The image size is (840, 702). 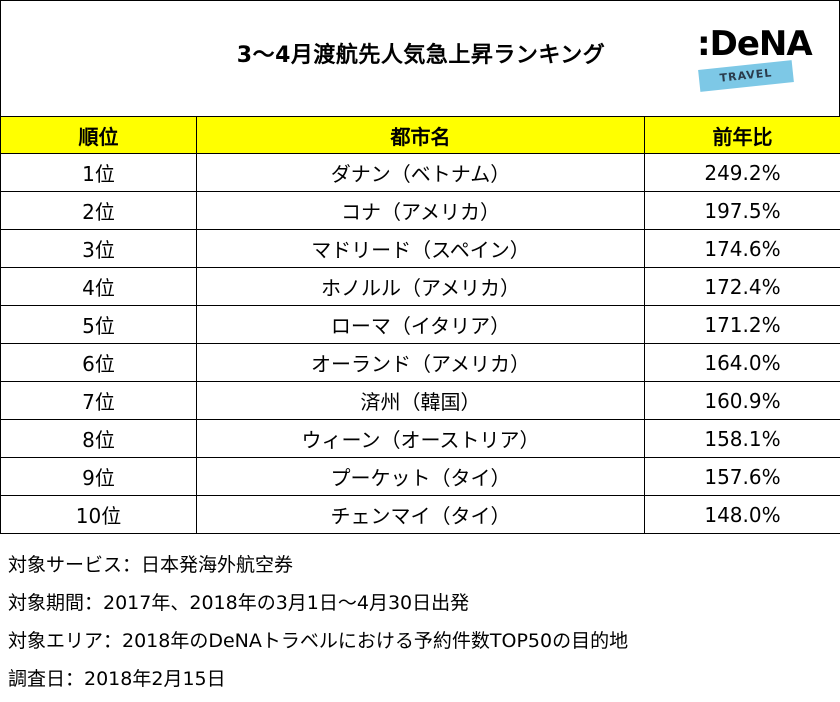 What do you see at coordinates (239, 603) in the screenshot?
I see `note-period: 対象期間：2017年、2018年の3月1日～4月30日出発` at bounding box center [239, 603].